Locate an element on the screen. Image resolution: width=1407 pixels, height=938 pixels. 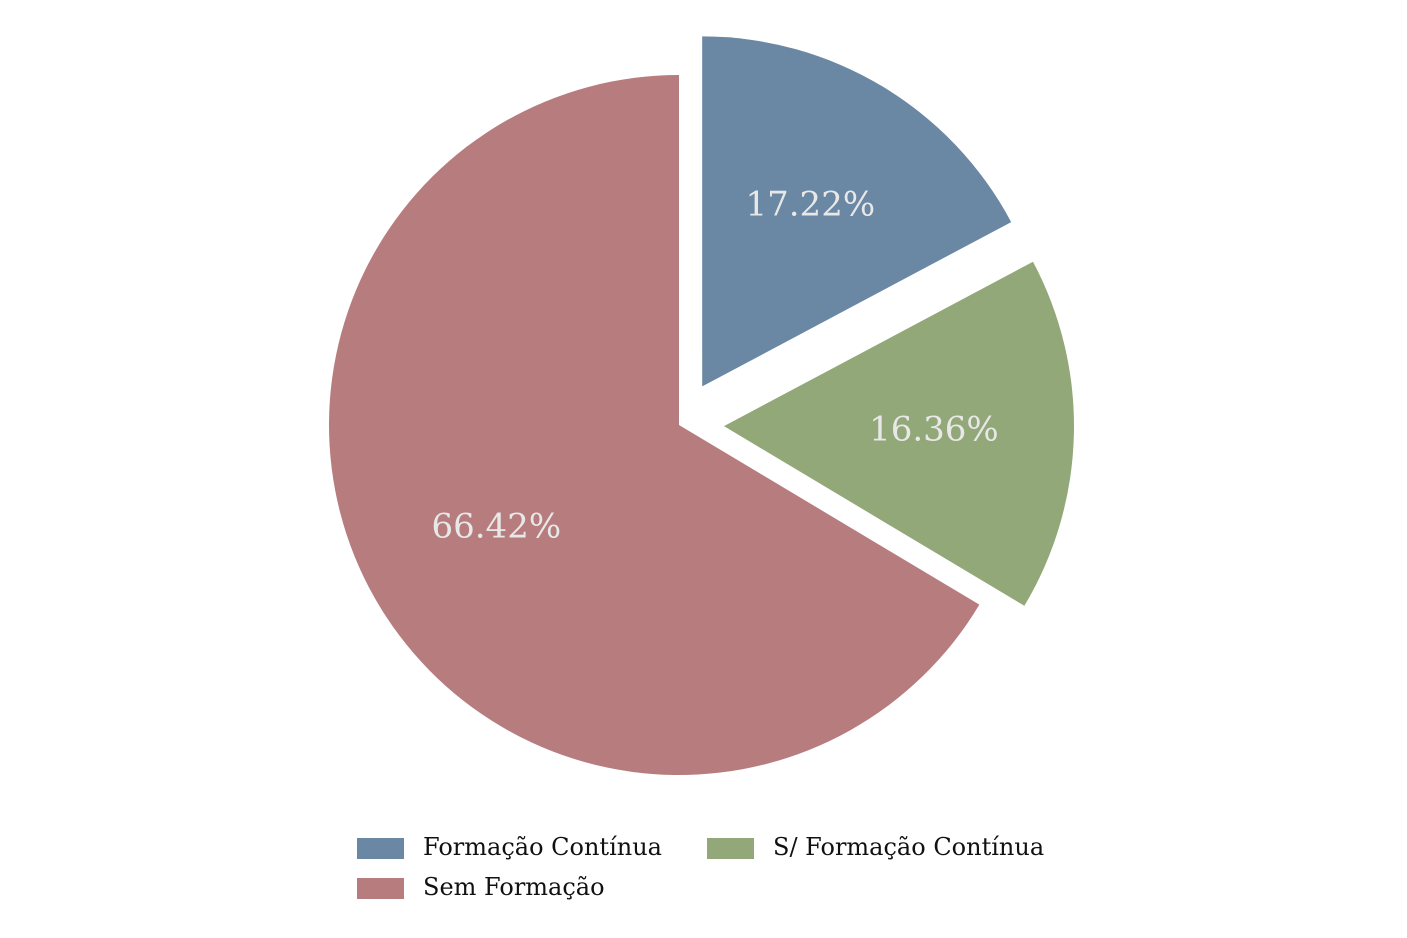
legend-item-3: Sem Formação is located at coordinates (481, 887).